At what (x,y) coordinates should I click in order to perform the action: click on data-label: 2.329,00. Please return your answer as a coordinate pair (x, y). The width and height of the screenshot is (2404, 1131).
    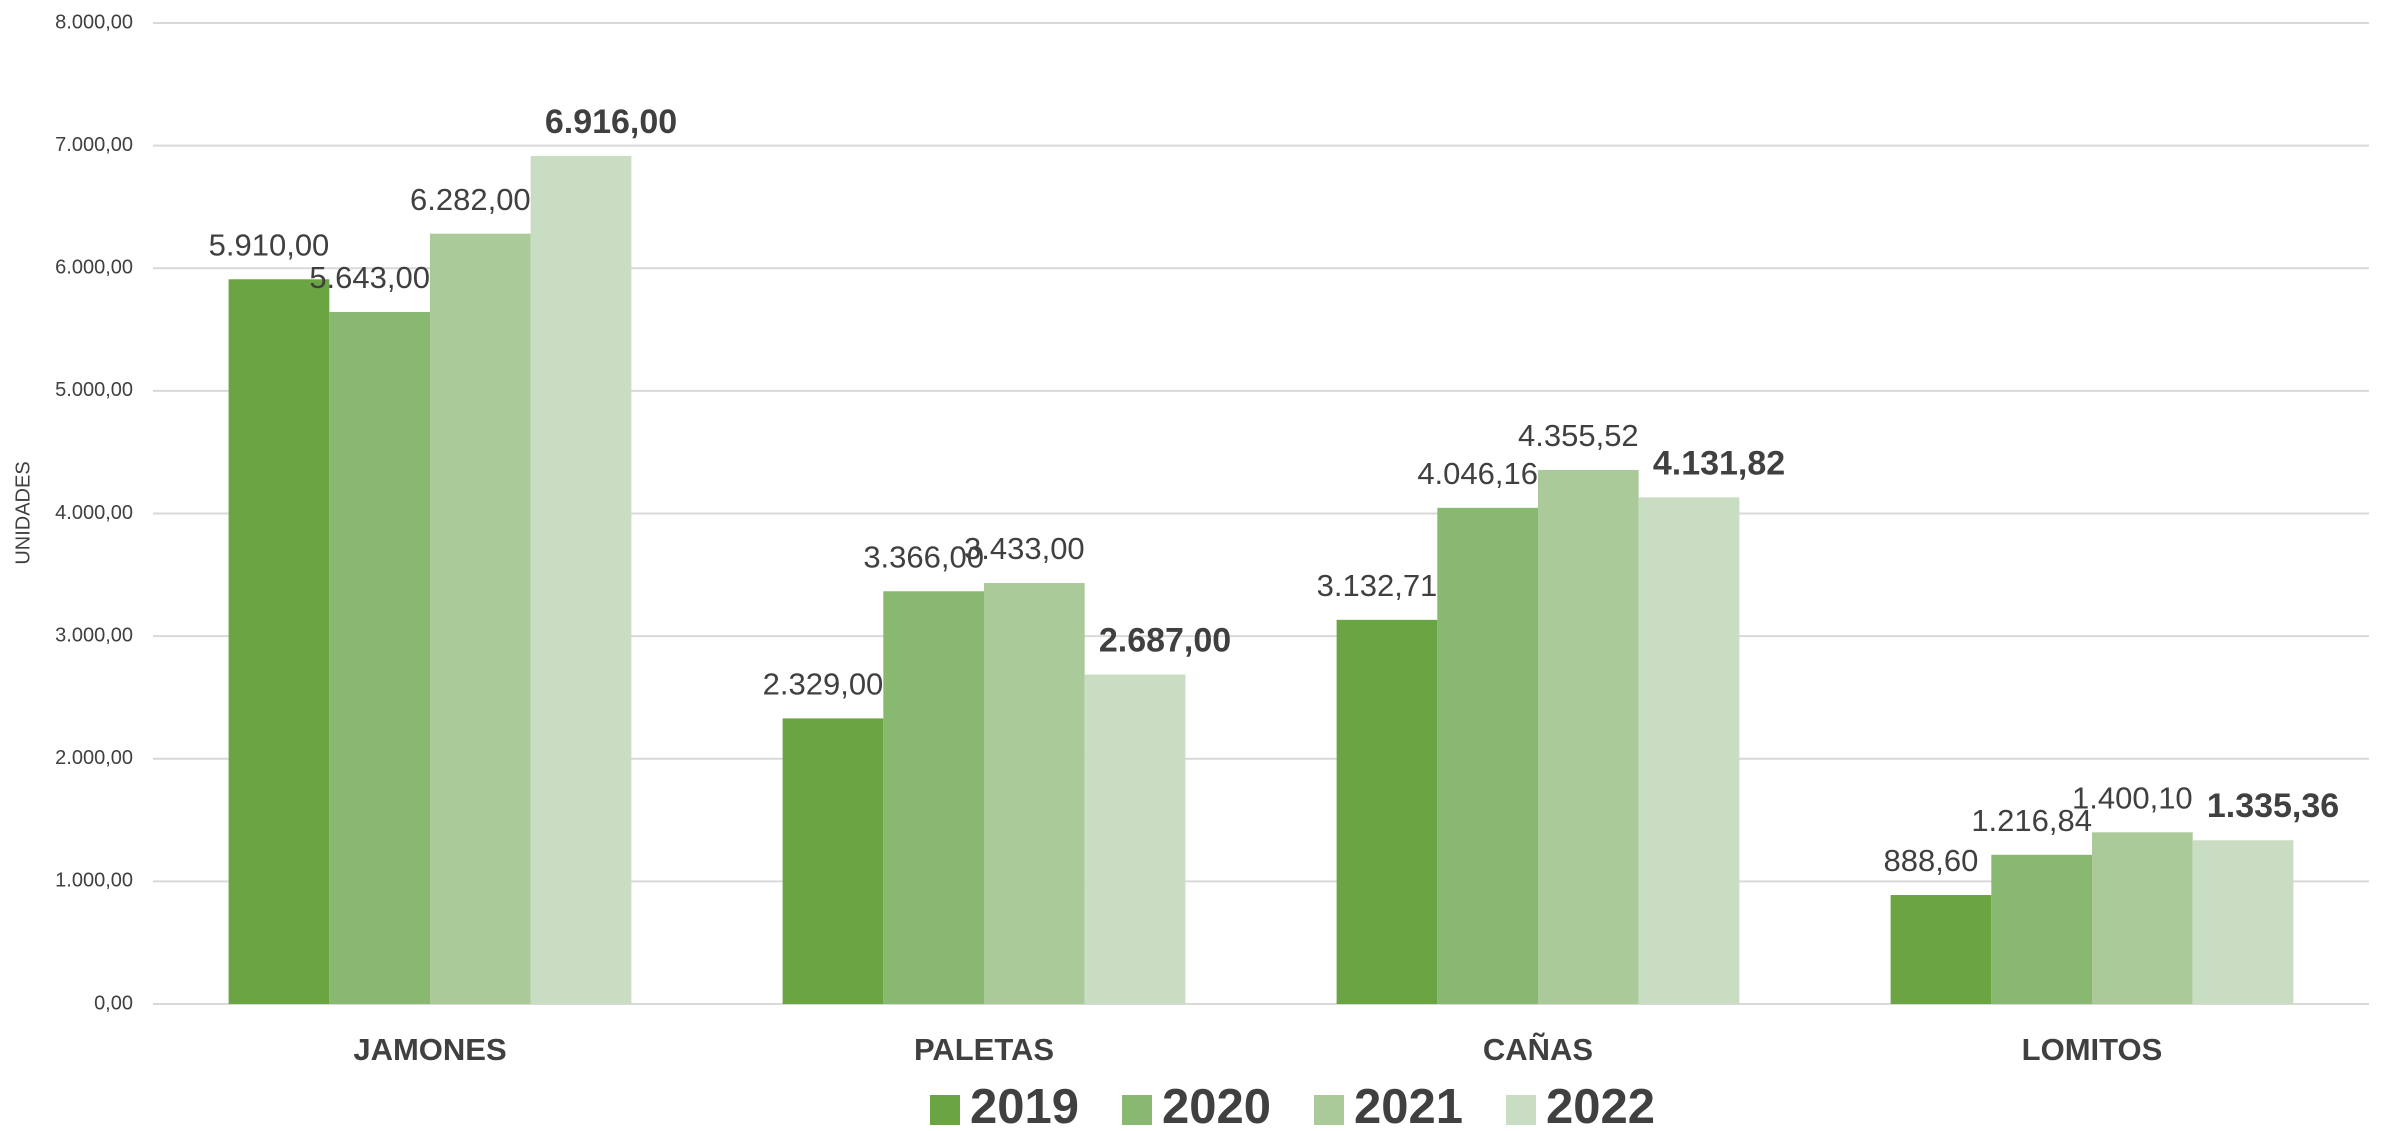
    Looking at the image, I should click on (823, 684).